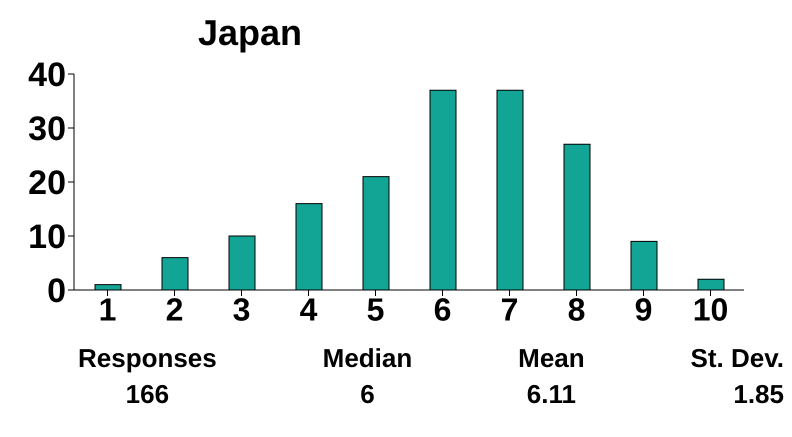 The height and width of the screenshot is (437, 792). Describe the element at coordinates (551, 394) in the screenshot. I see `text: 6.11` at that location.